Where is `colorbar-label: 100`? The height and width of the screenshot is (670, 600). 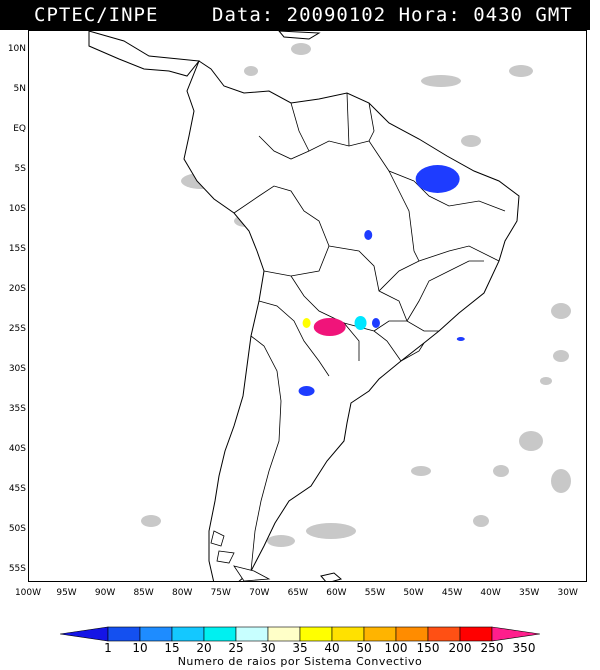 colorbar-label: 100 is located at coordinates (396, 648).